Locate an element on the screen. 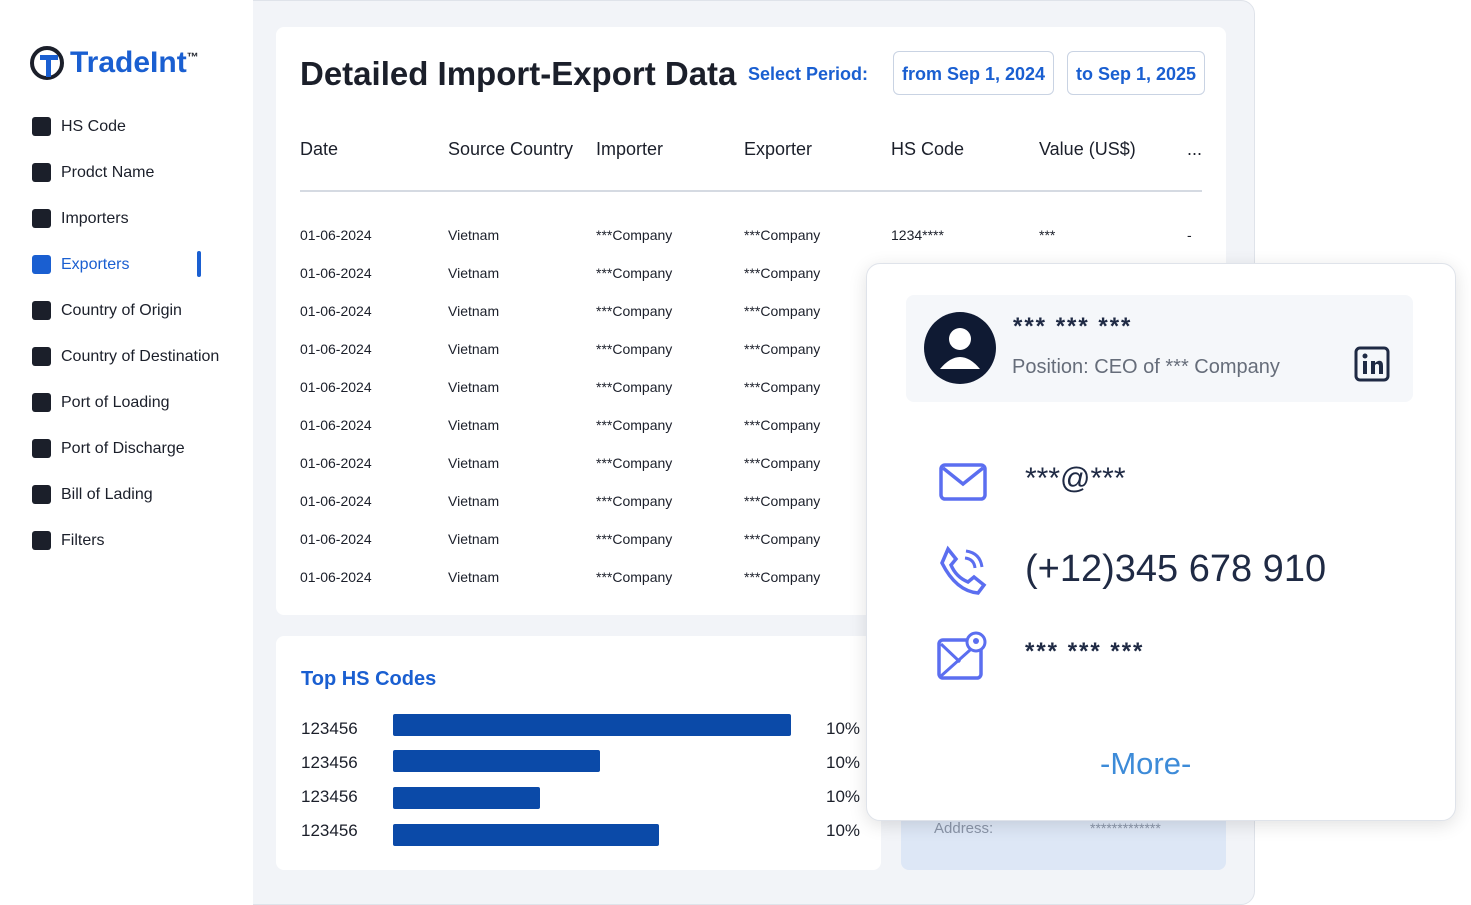 This screenshot has height=905, width=1471. trademark: ™ is located at coordinates (192, 57).